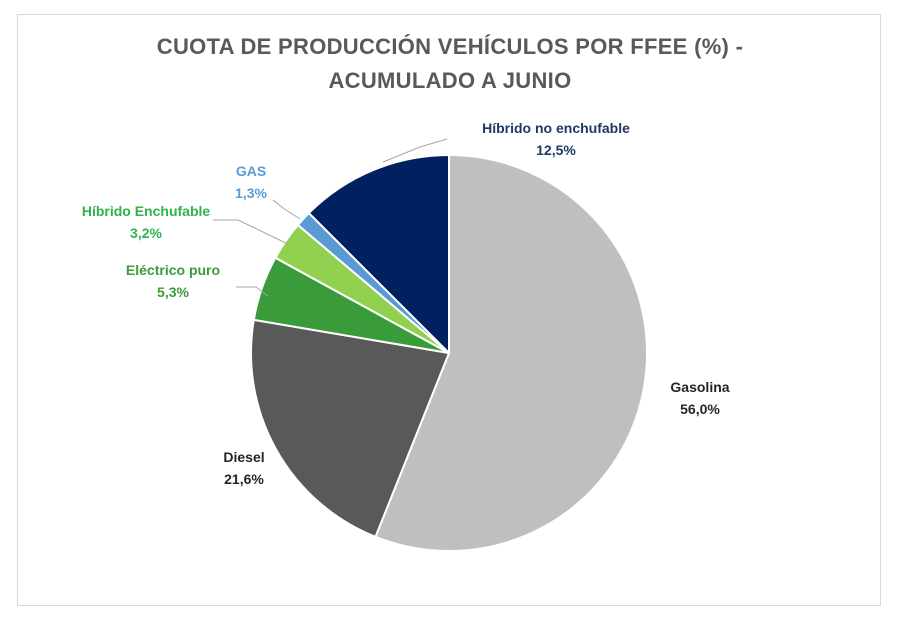  Describe the element at coordinates (146, 211) in the screenshot. I see `data-label-name-hibrido-enchufable: Híbrido Enchufable` at that location.